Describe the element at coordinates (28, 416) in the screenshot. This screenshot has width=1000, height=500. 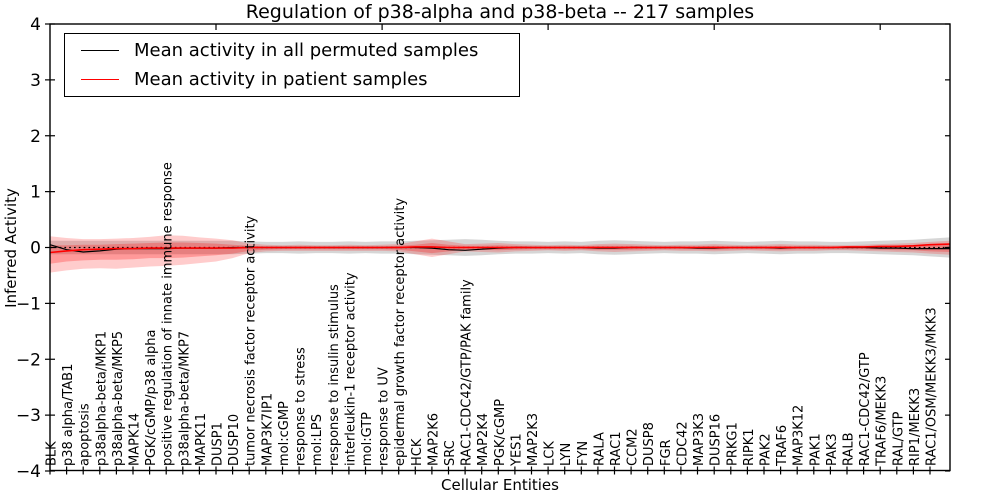
I see `svg-text: −3` at that location.